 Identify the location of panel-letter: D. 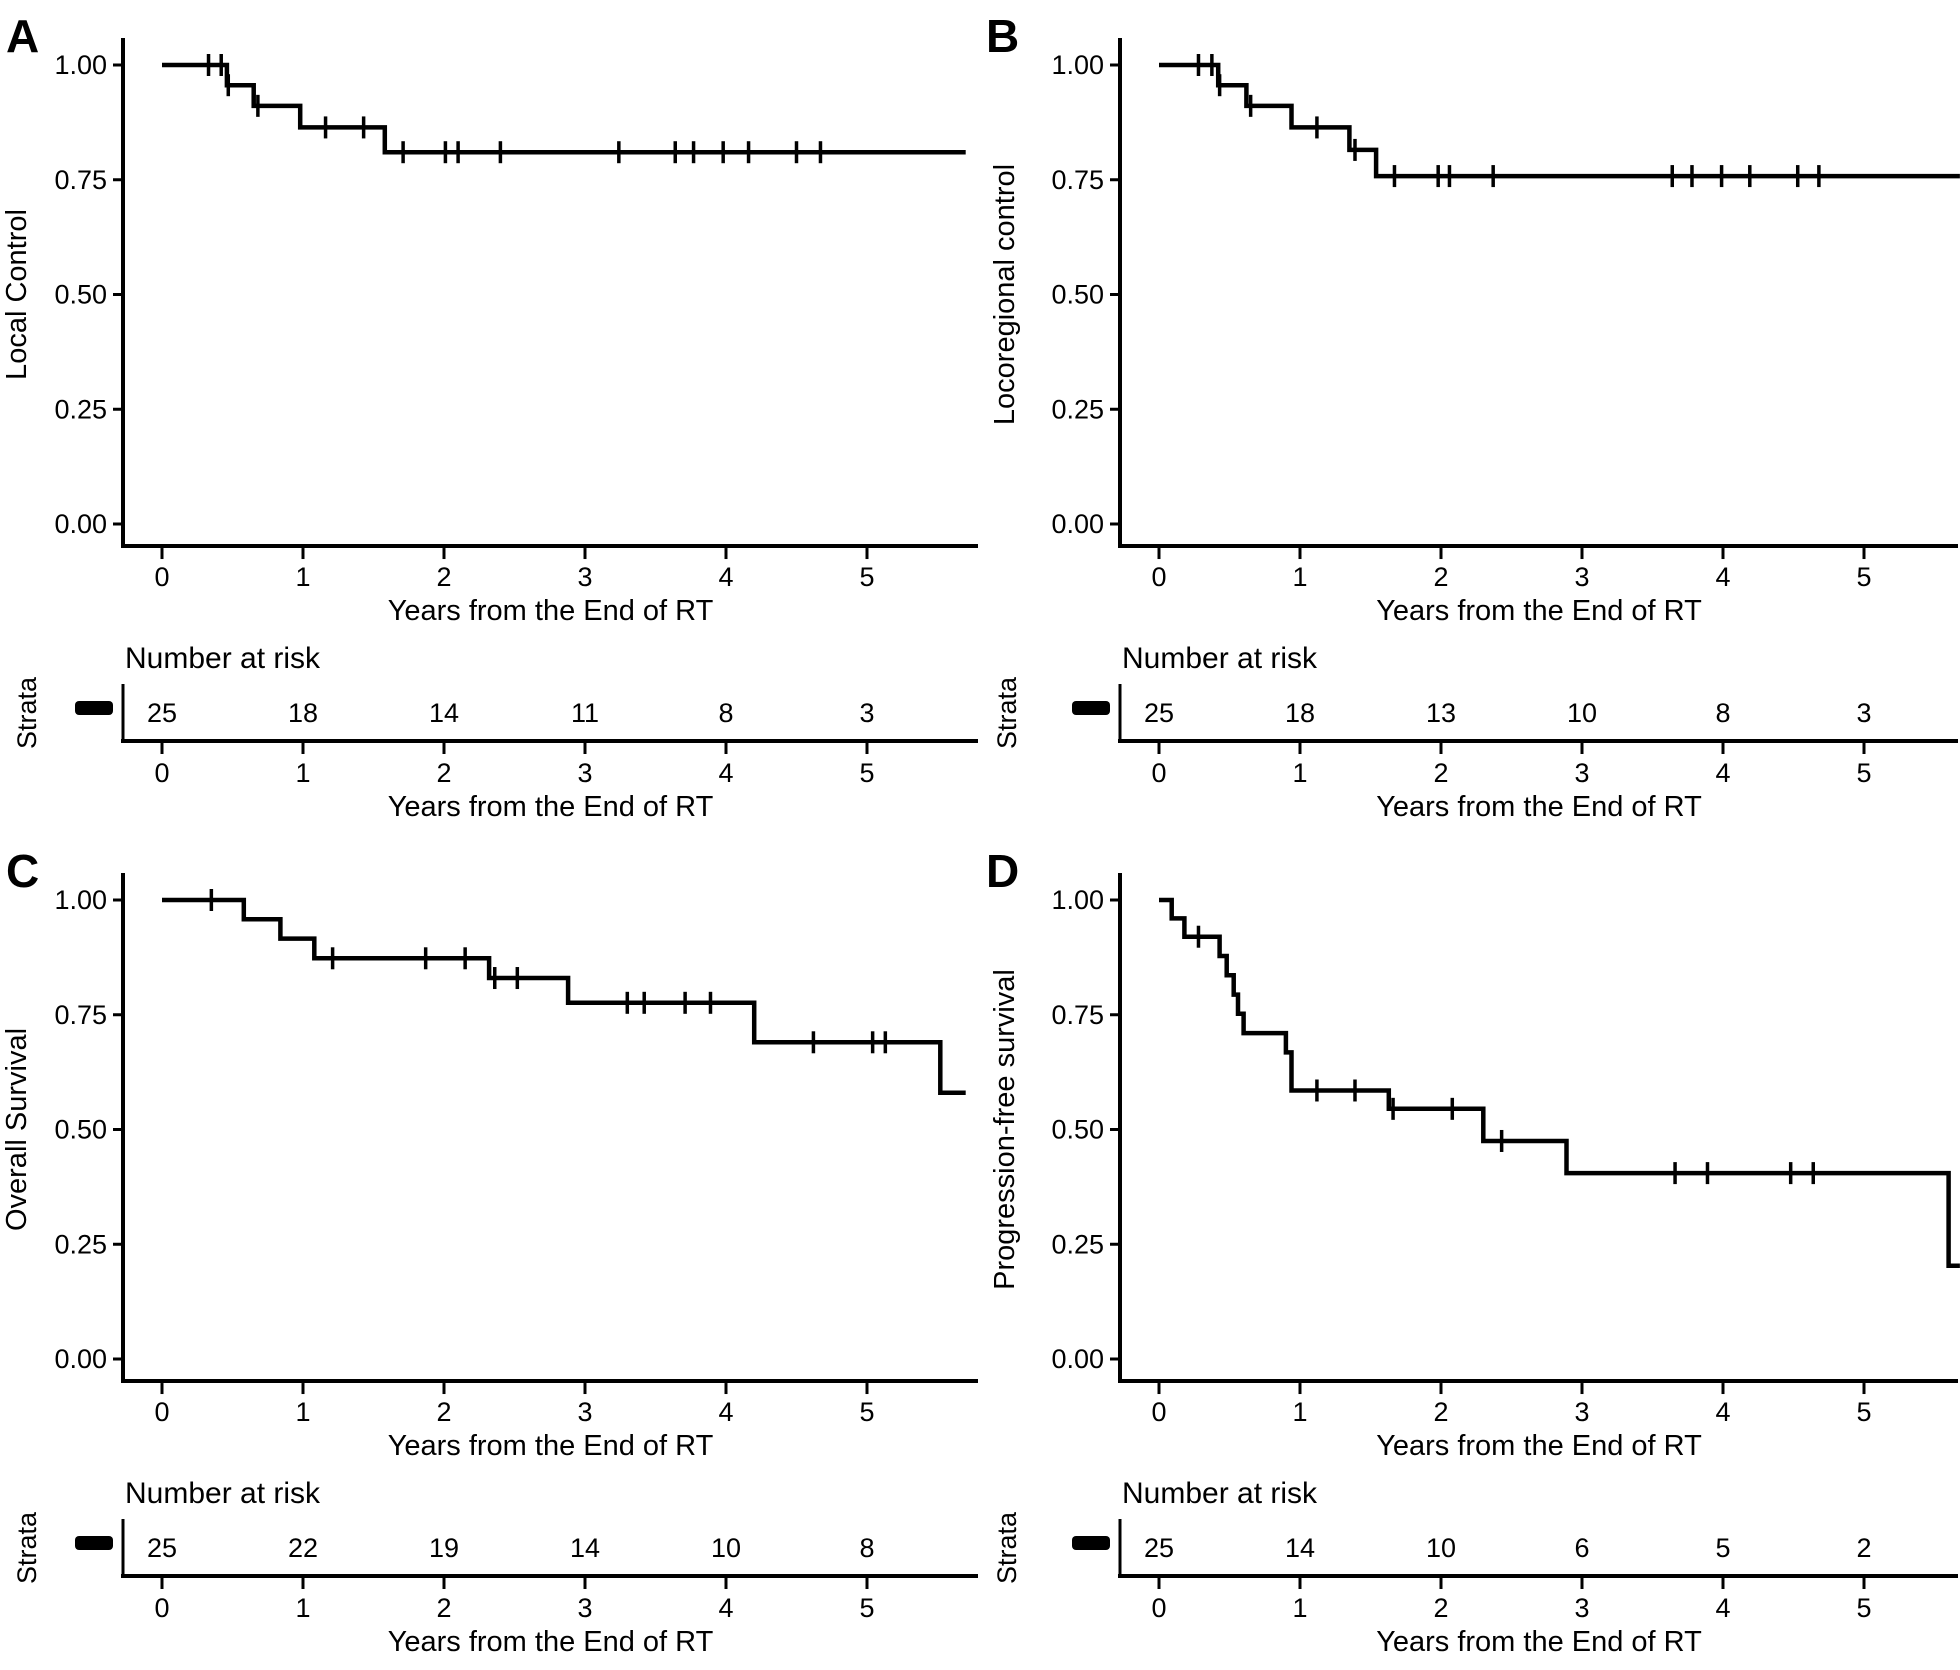
(1002, 871).